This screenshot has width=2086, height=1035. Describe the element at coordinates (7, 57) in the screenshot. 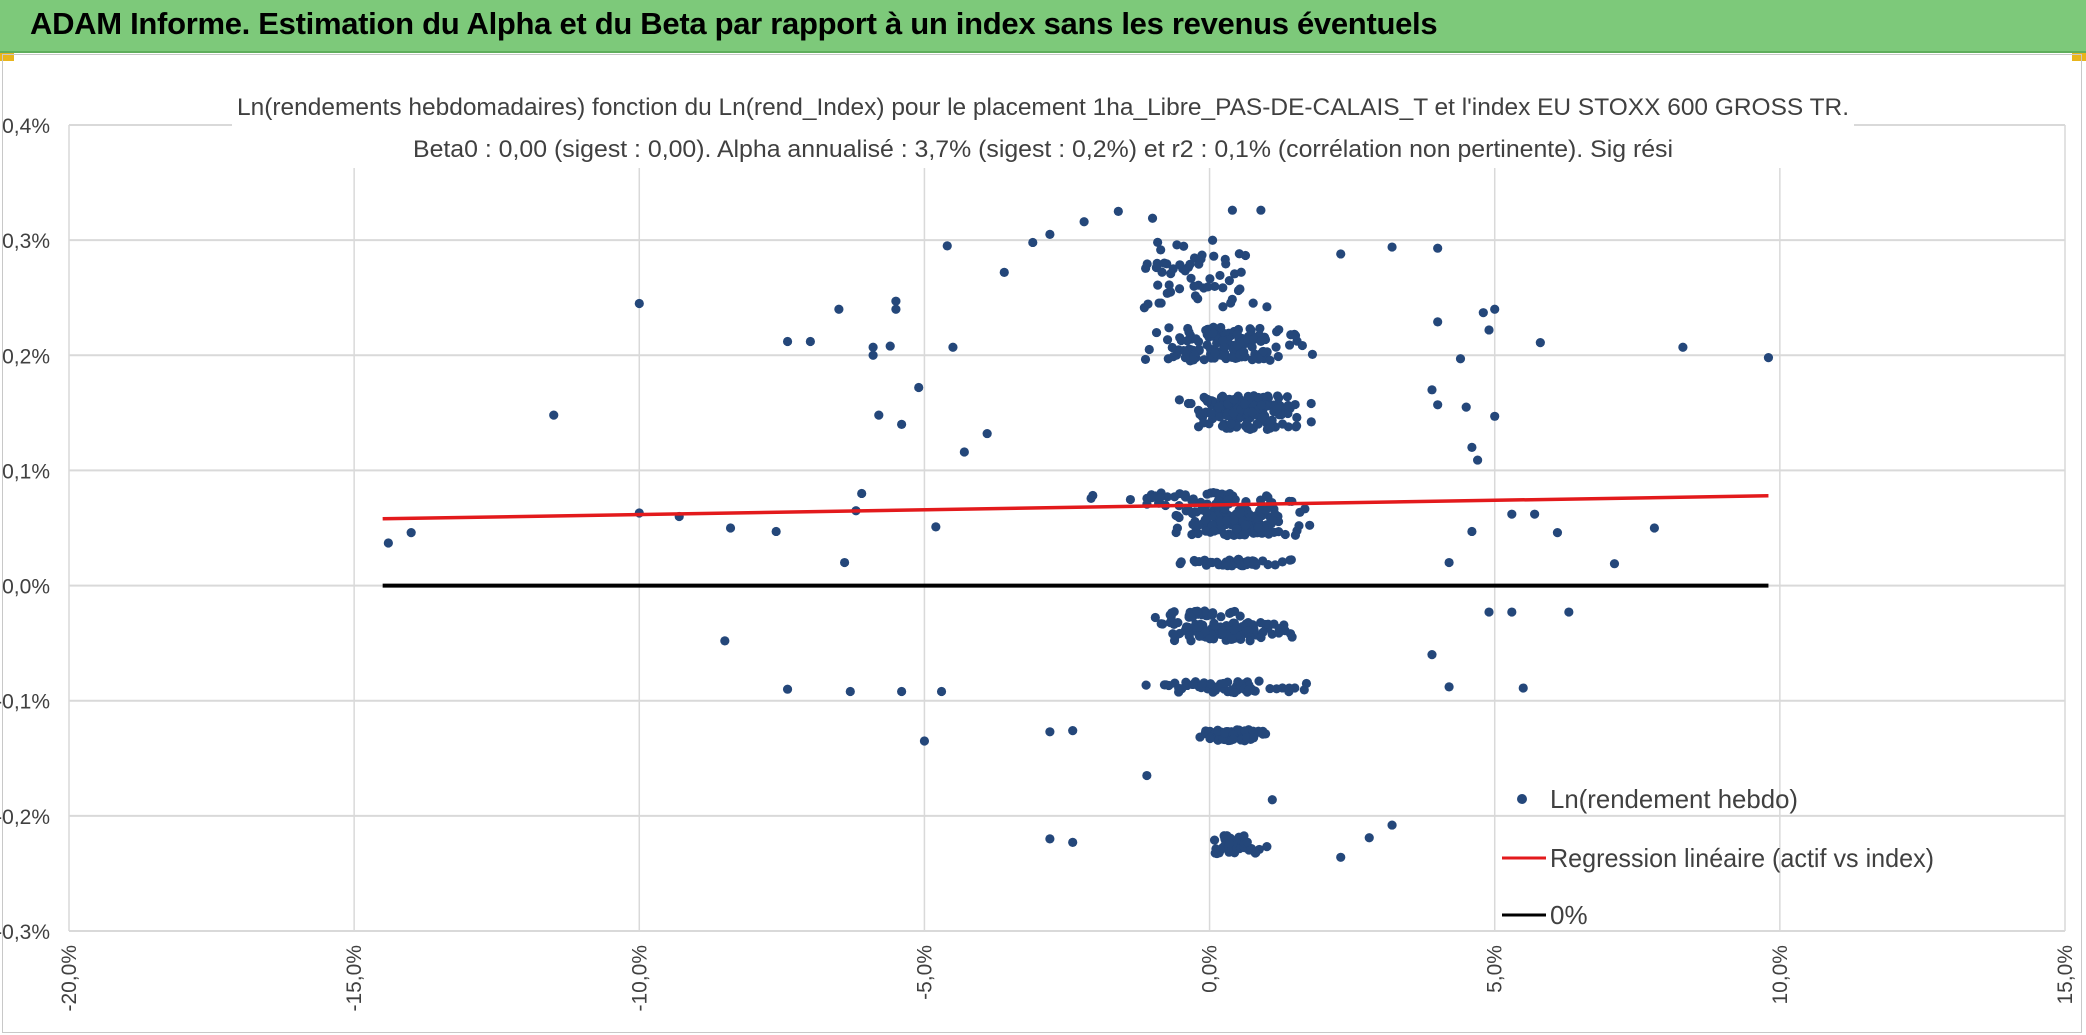

I see `corner-marker-left` at that location.